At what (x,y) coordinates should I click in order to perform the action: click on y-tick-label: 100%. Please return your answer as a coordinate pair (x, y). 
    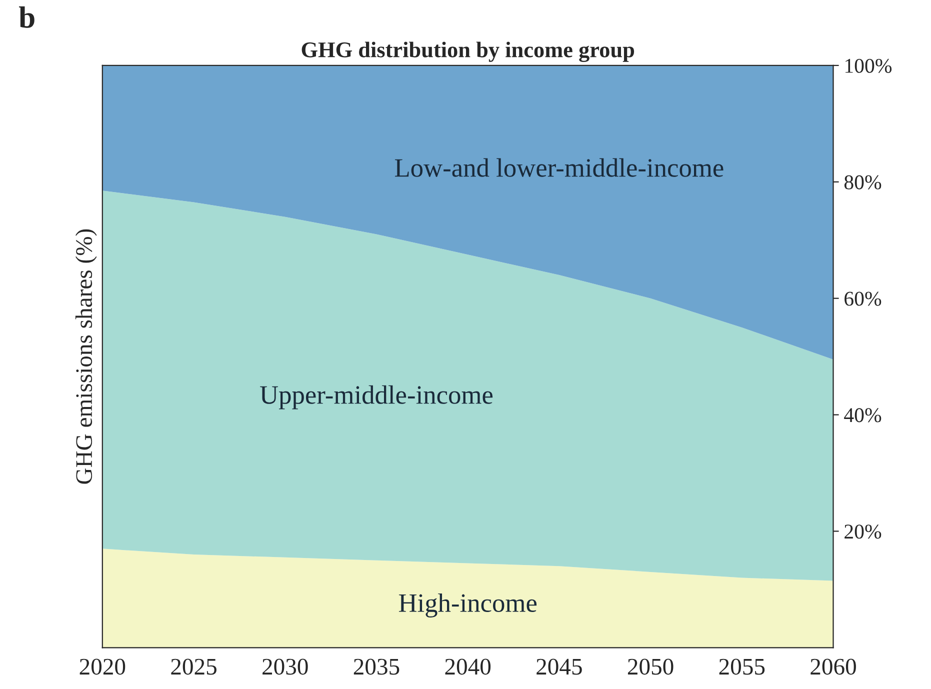
    Looking at the image, I should click on (868, 65).